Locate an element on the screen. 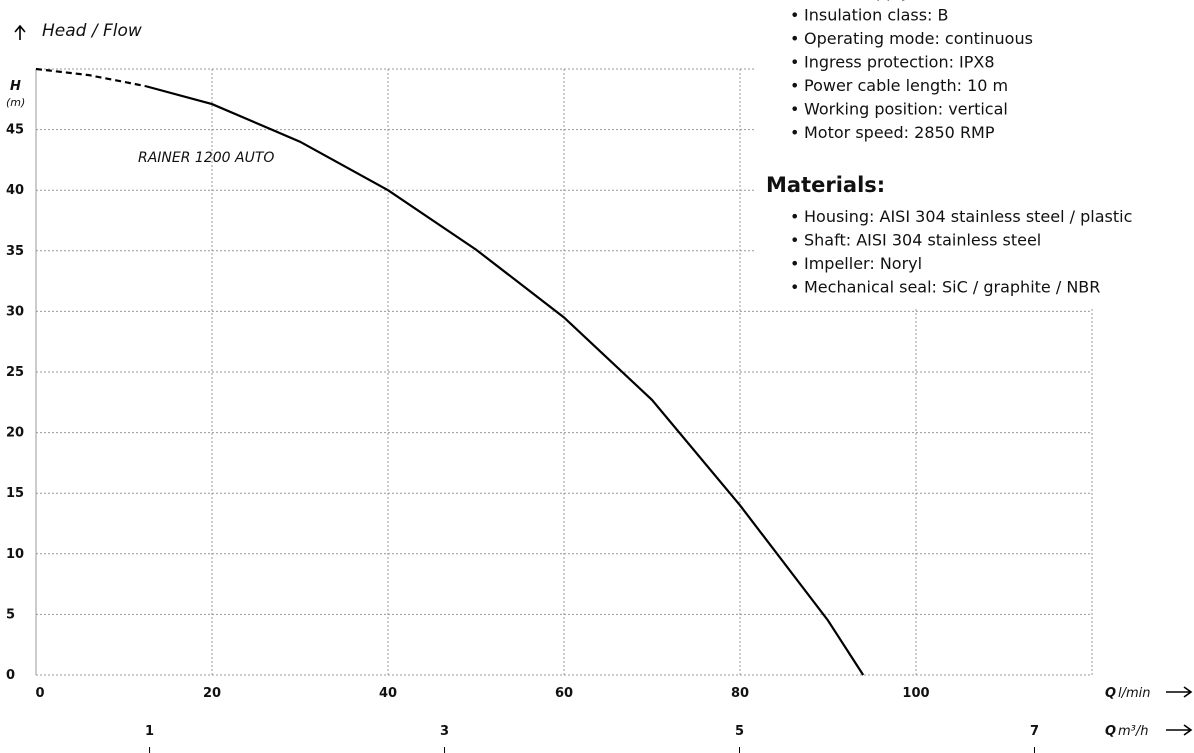  x-arrow is located at coordinates (1179, 692).